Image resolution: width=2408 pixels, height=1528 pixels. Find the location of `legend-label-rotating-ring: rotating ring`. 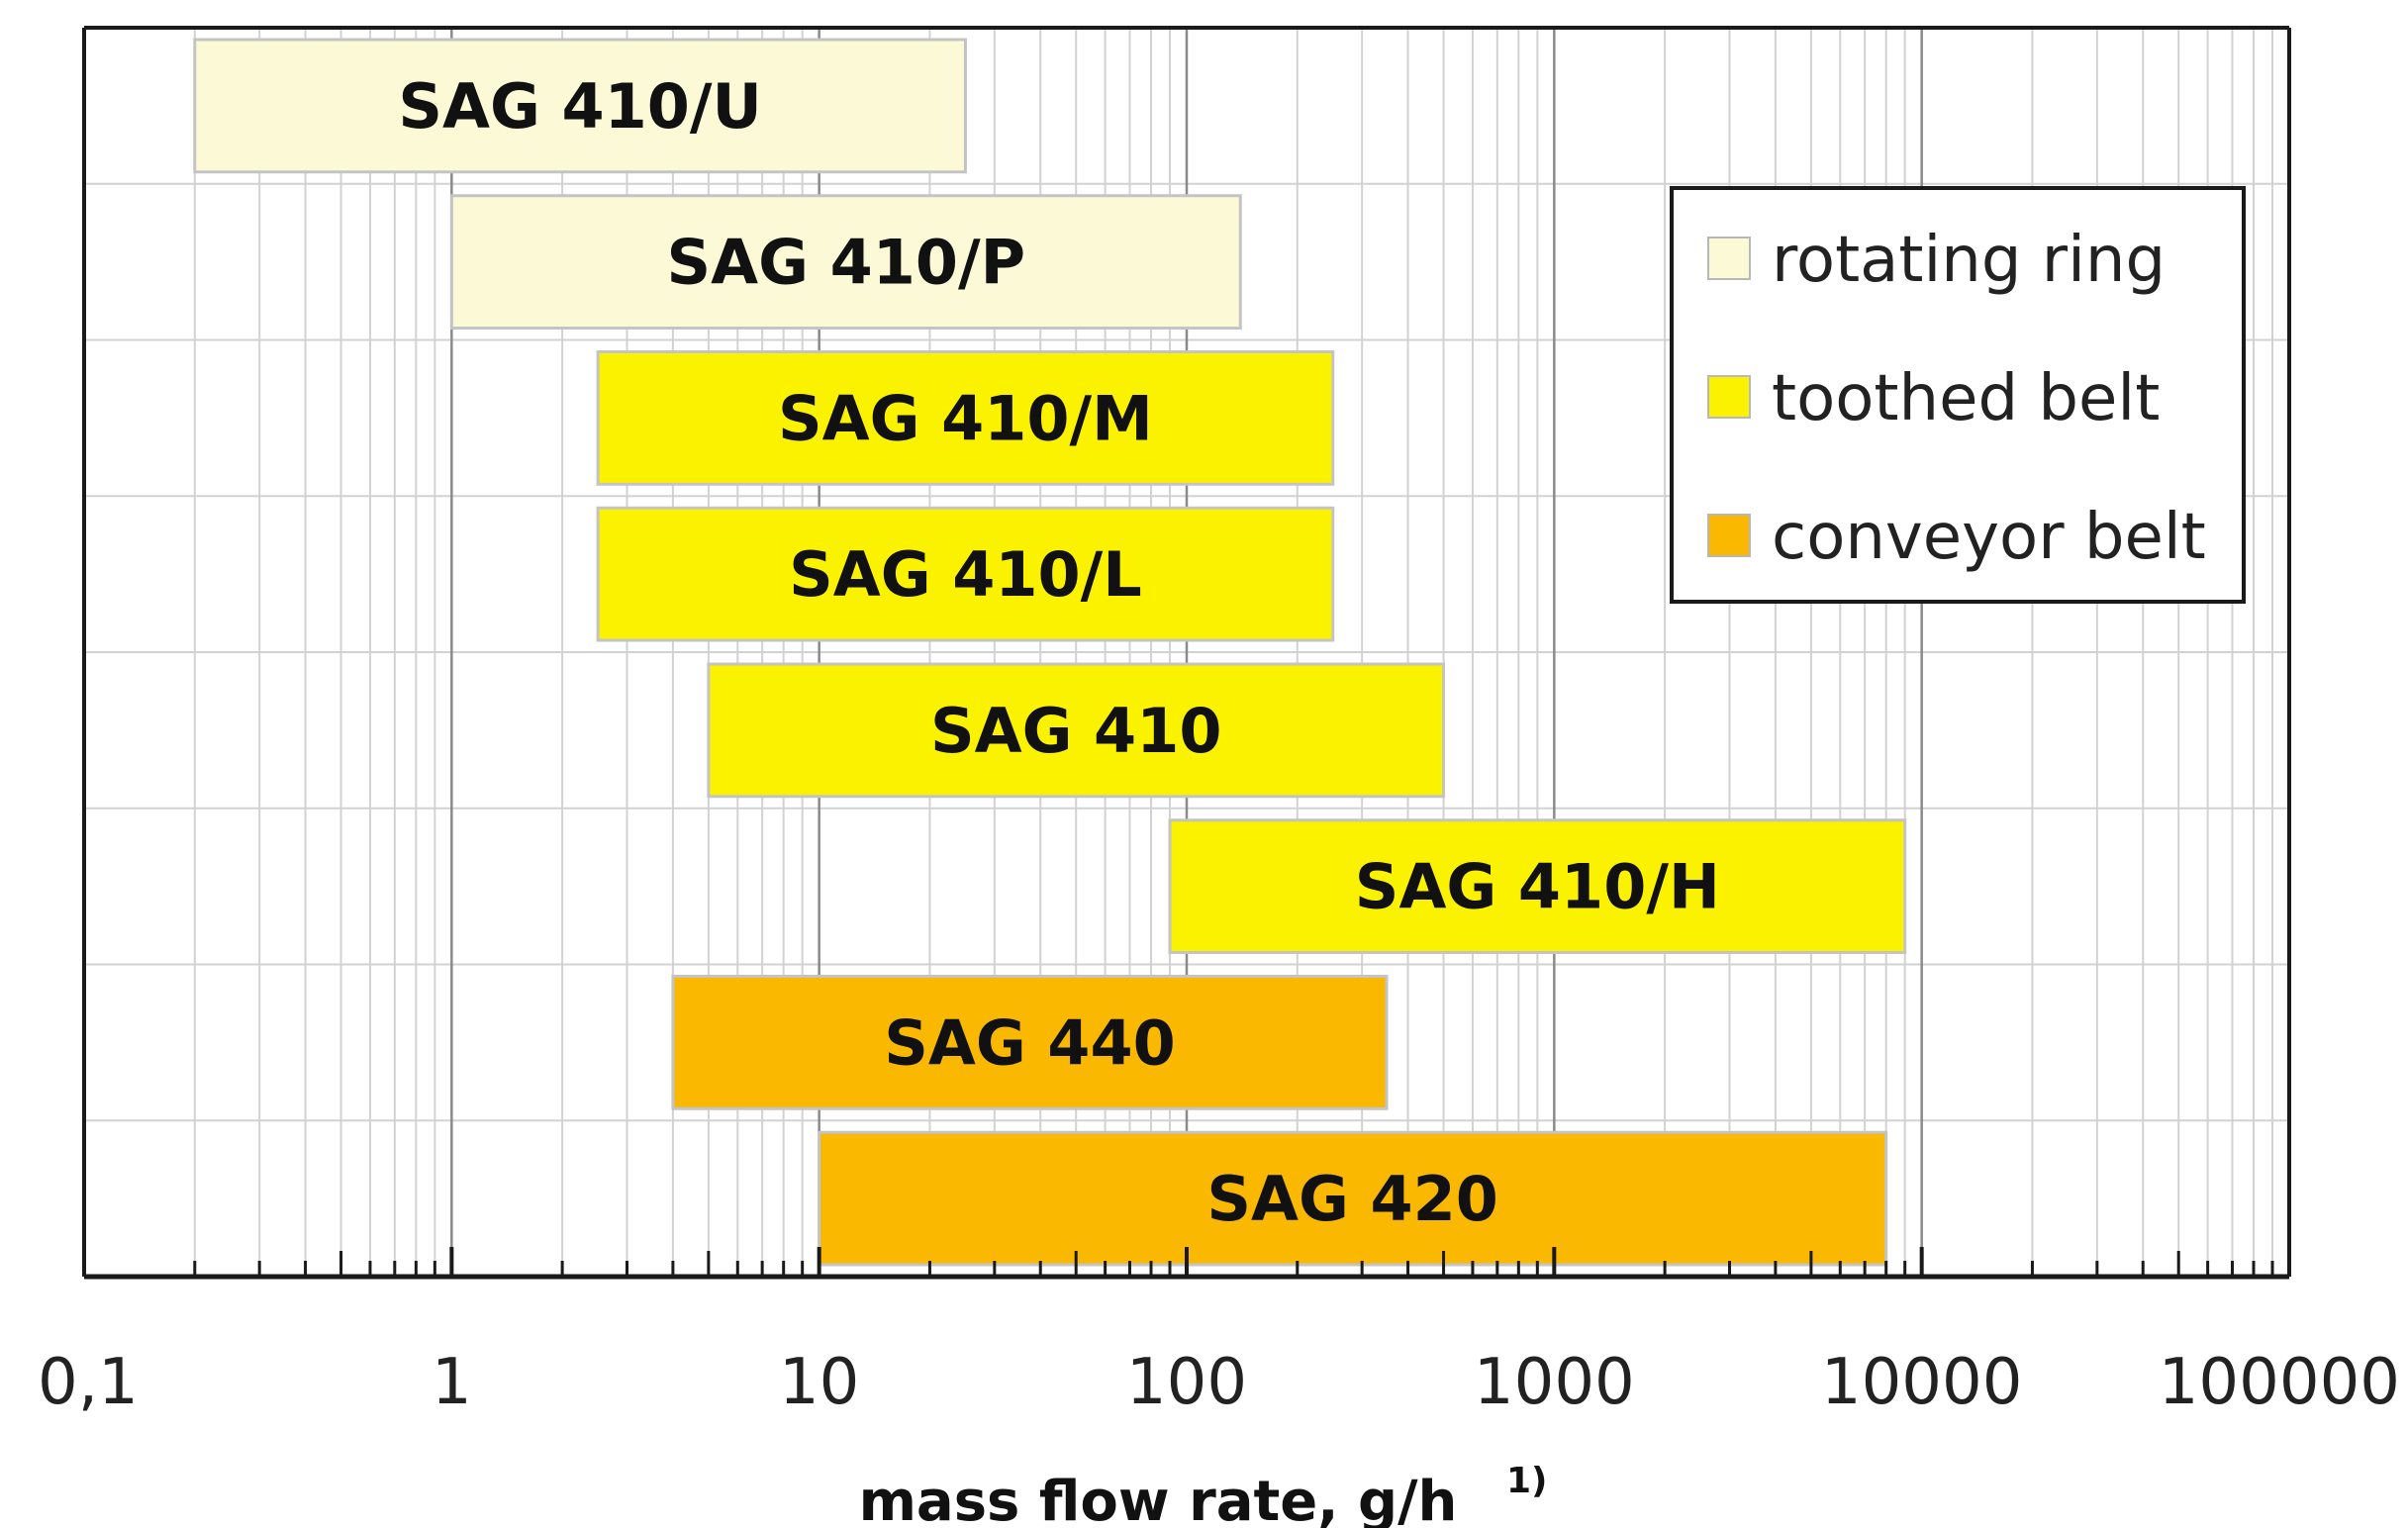

legend-label-rotating-ring: rotating ring is located at coordinates (1969, 260).